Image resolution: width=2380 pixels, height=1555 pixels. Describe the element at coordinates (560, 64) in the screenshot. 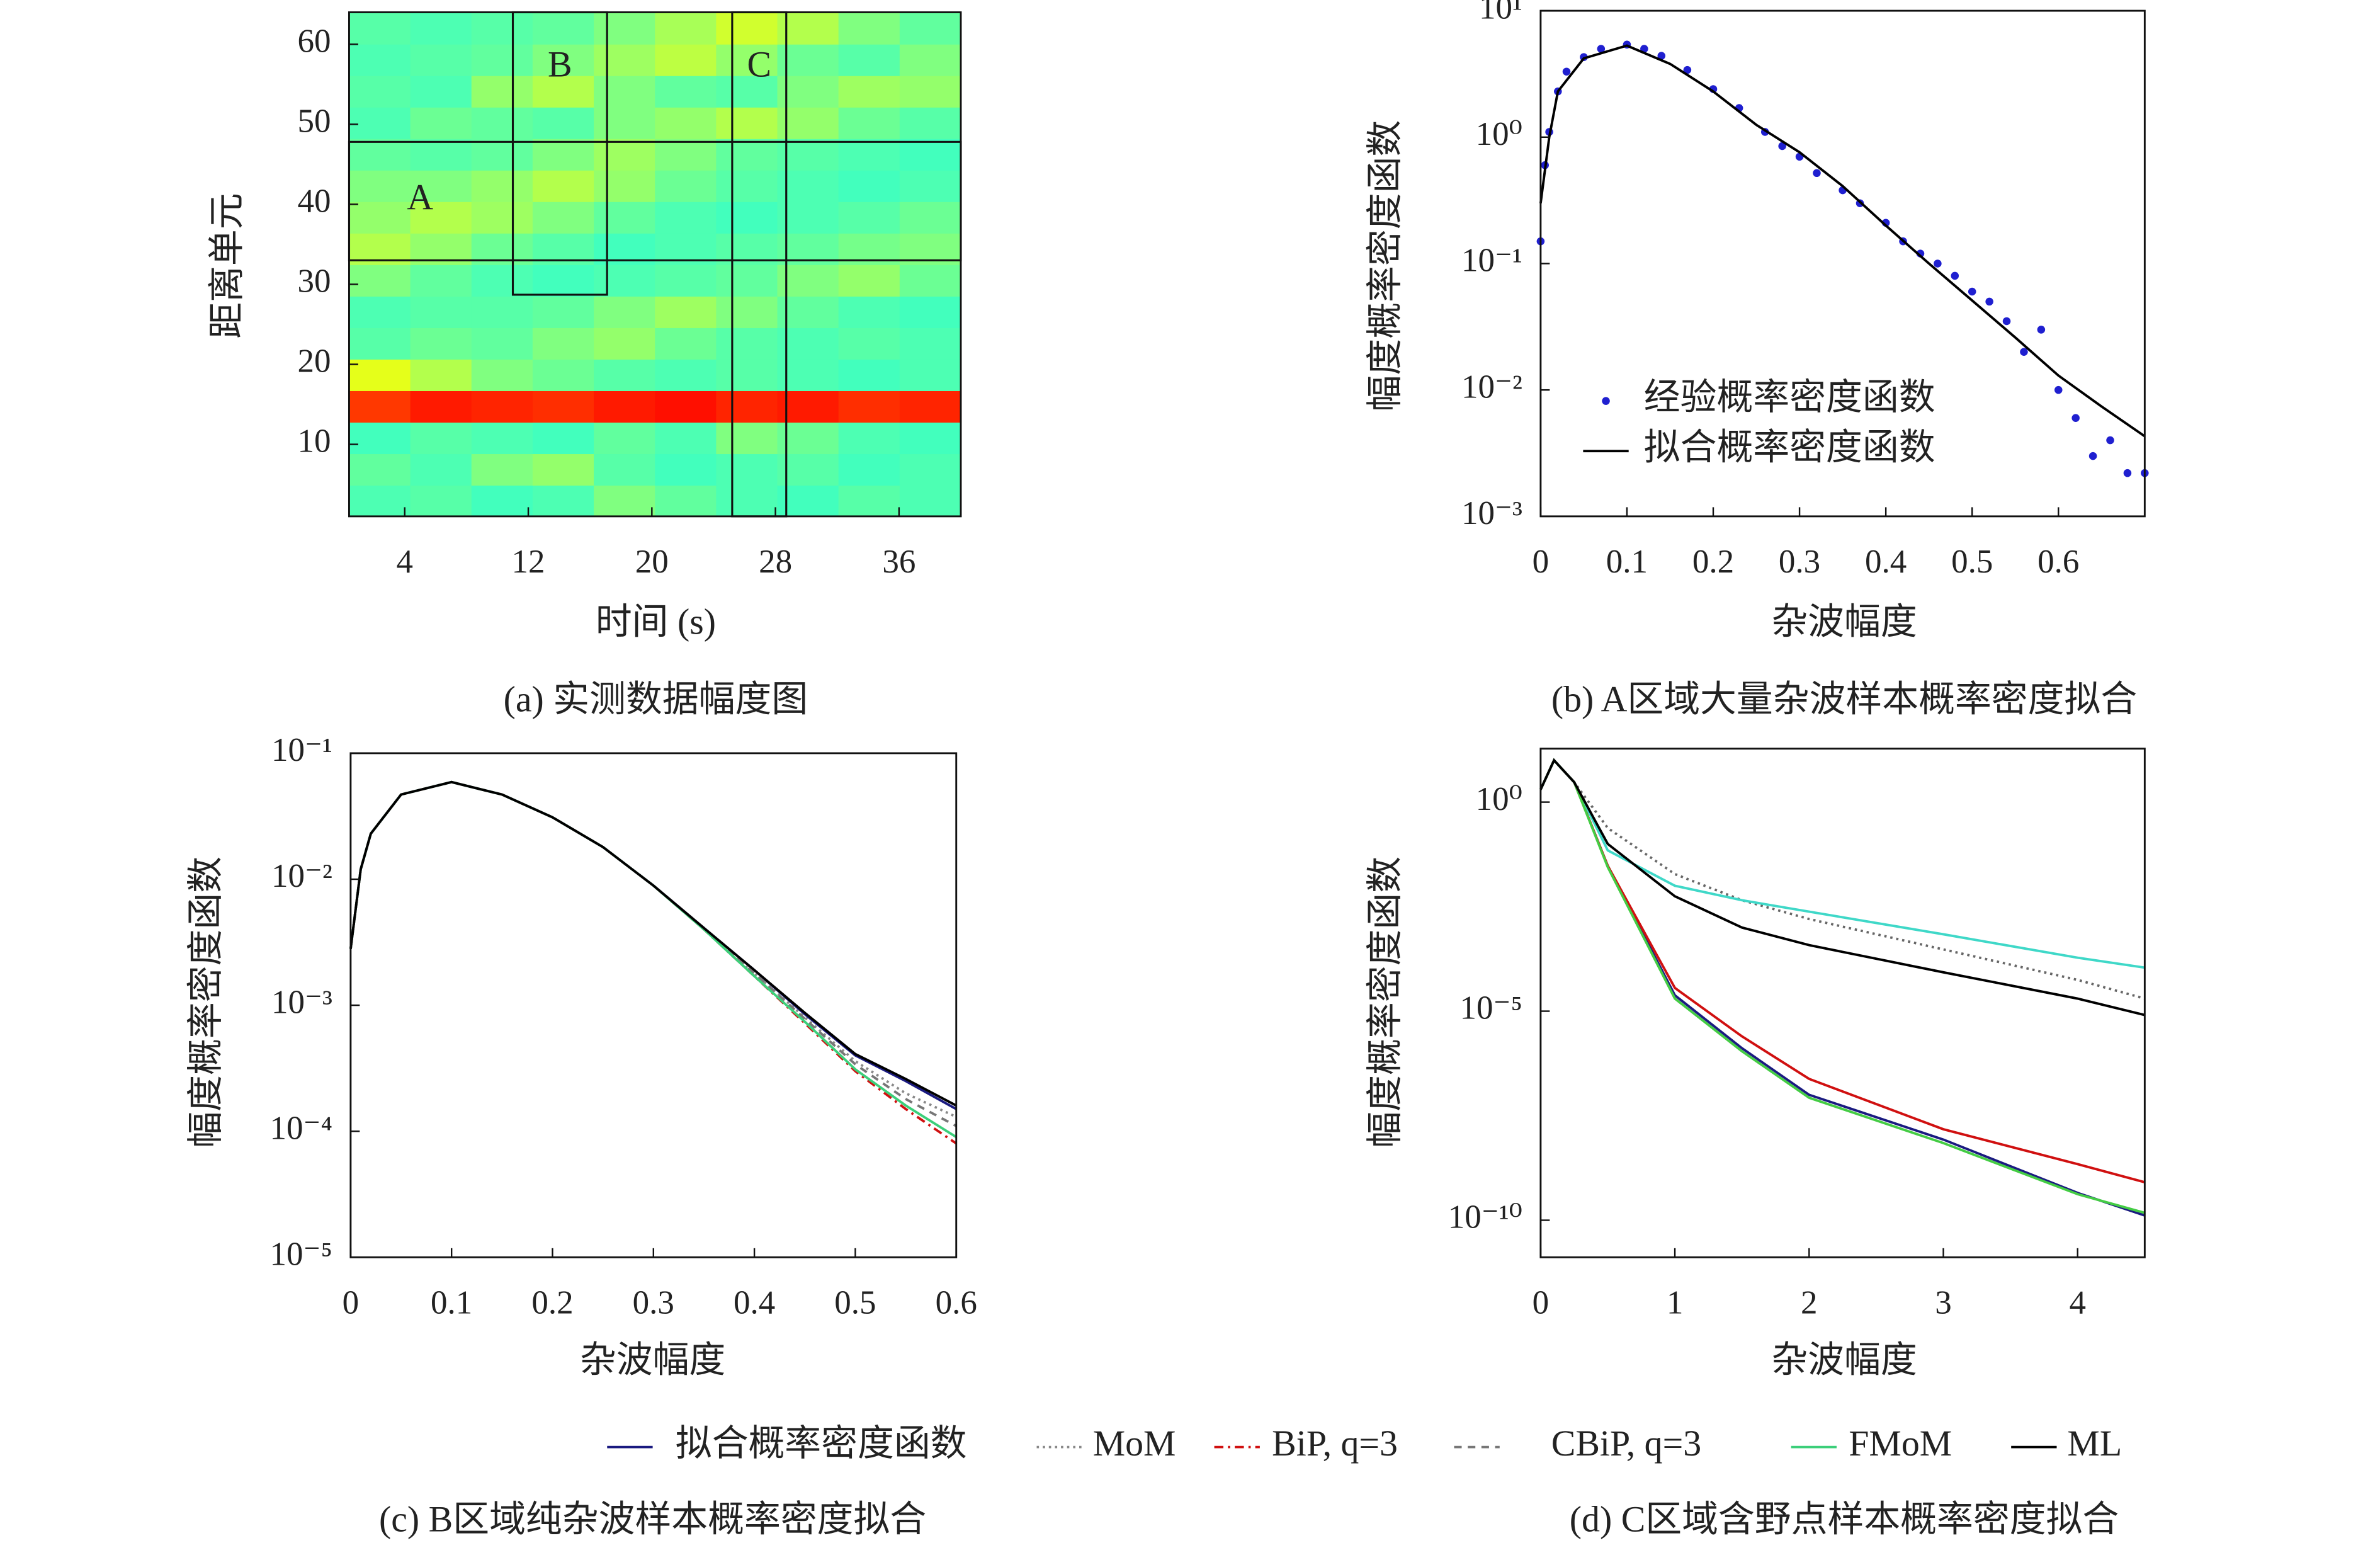

I see `region-label: B` at that location.